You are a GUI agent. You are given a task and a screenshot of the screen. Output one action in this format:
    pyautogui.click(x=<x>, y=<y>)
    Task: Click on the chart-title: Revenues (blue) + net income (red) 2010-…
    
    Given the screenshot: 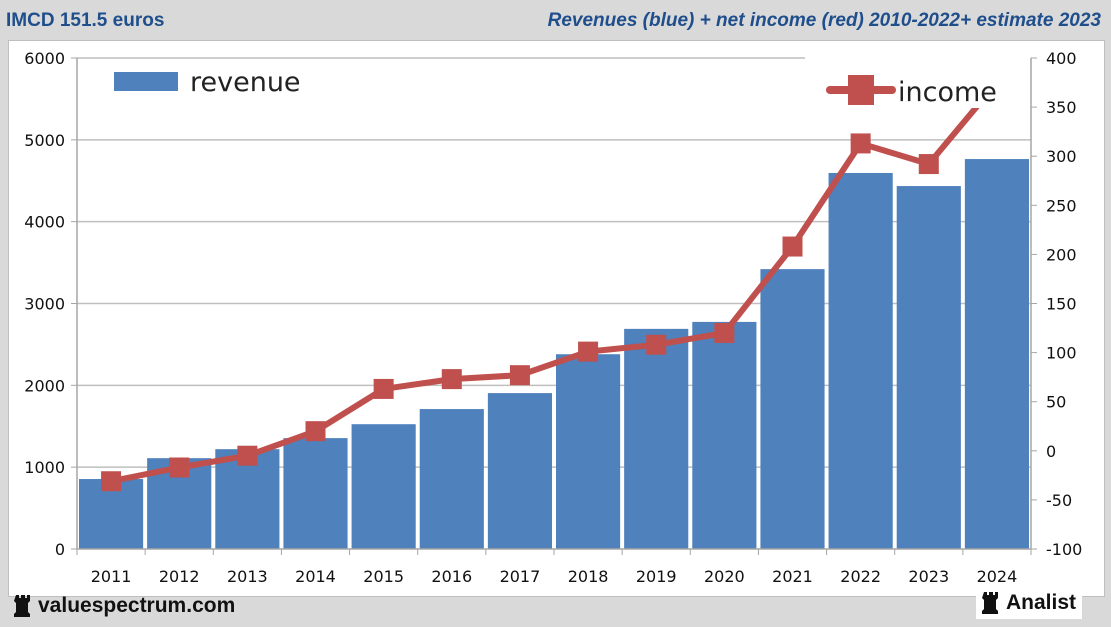 What is the action you would take?
    pyautogui.click(x=824, y=20)
    